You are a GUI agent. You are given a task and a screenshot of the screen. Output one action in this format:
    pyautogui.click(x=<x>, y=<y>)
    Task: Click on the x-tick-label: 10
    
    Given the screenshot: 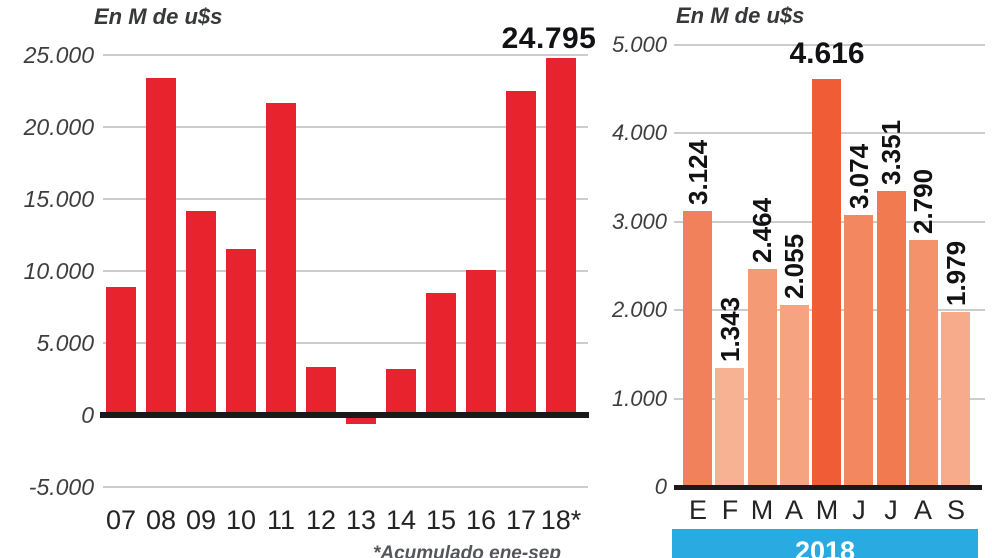 What is the action you would take?
    pyautogui.click(x=241, y=520)
    